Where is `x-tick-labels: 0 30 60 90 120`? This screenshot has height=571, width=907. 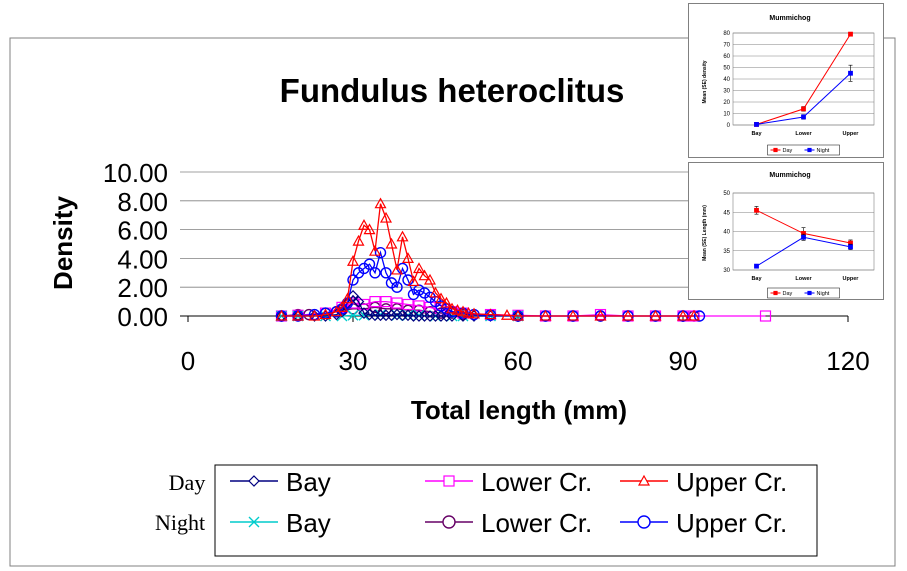
x-tick-labels: 0 30 60 90 120 is located at coordinates (525, 346).